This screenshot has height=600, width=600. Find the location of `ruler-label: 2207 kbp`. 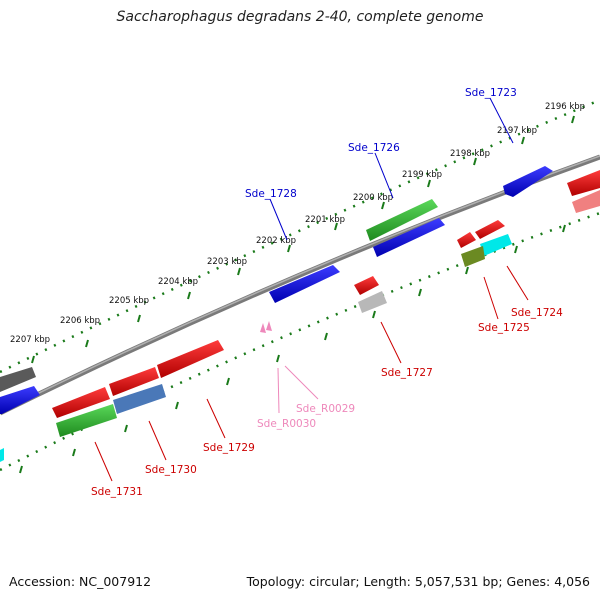

ruler-label: 2207 kbp is located at coordinates (30, 340).